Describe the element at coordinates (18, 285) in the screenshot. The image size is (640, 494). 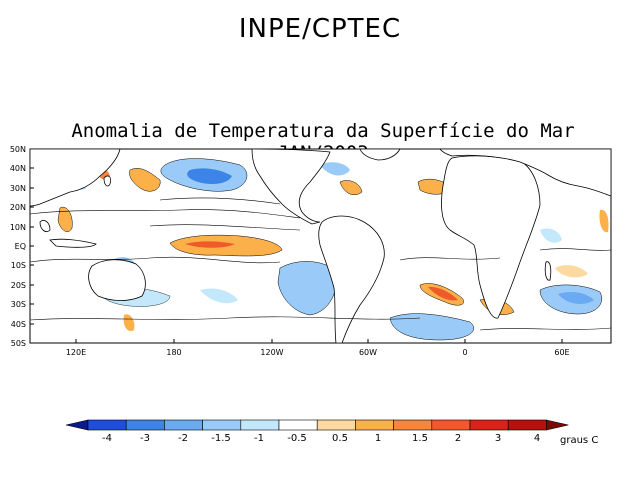
I see `lat-label: 20S` at that location.